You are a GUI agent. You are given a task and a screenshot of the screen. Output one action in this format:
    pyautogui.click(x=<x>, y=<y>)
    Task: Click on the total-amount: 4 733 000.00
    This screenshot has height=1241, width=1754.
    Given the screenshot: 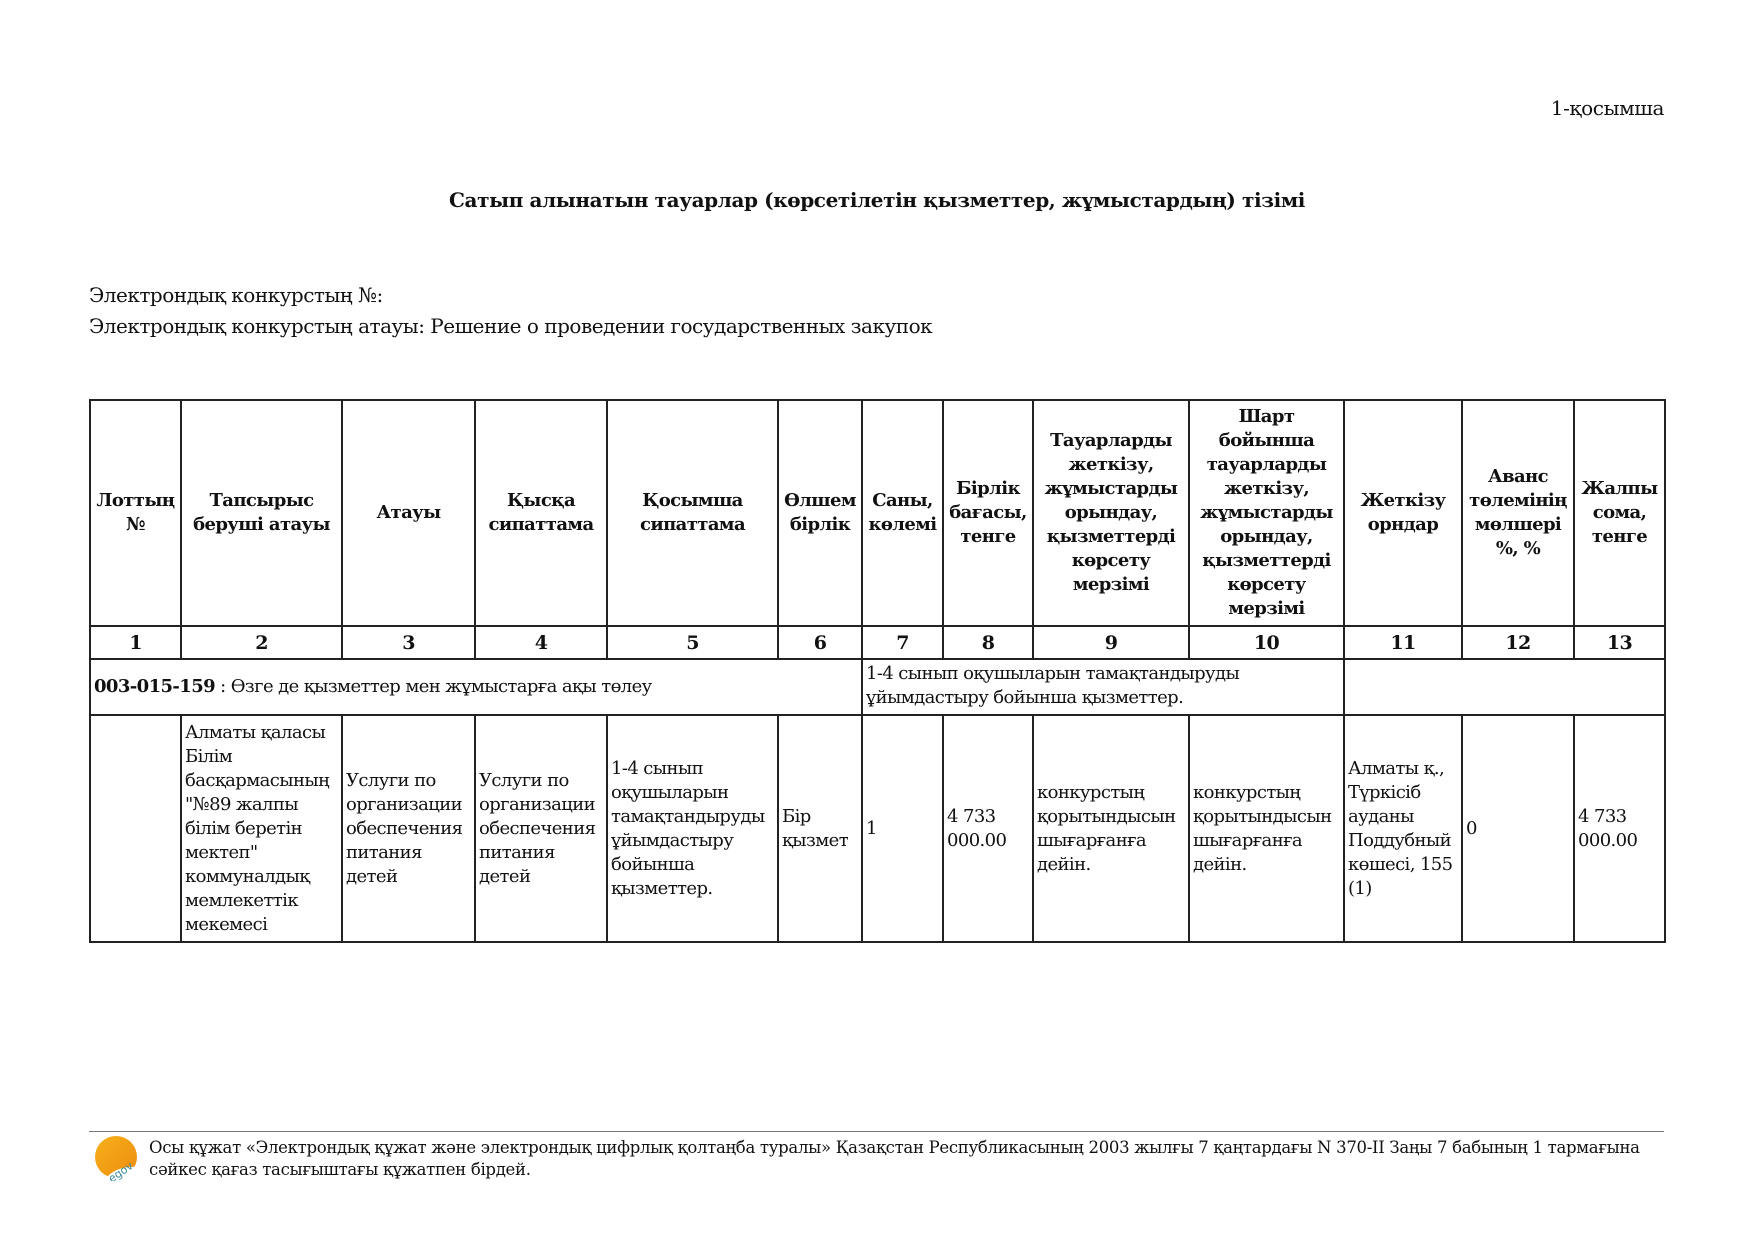 What is the action you would take?
    pyautogui.click(x=1619, y=828)
    